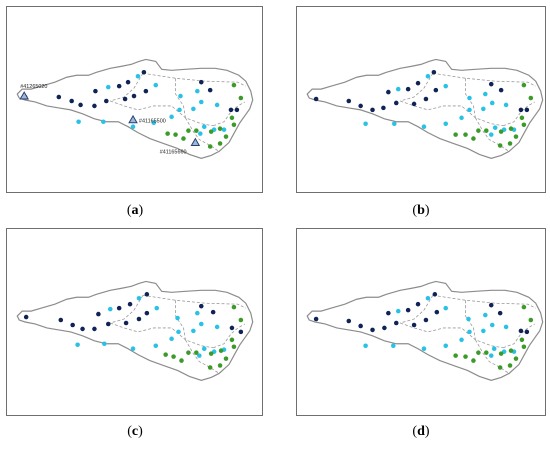 The width and height of the screenshot is (550, 450). What do you see at coordinates (421, 211) in the screenshot?
I see `panel-caption-b: (b)` at bounding box center [421, 211].